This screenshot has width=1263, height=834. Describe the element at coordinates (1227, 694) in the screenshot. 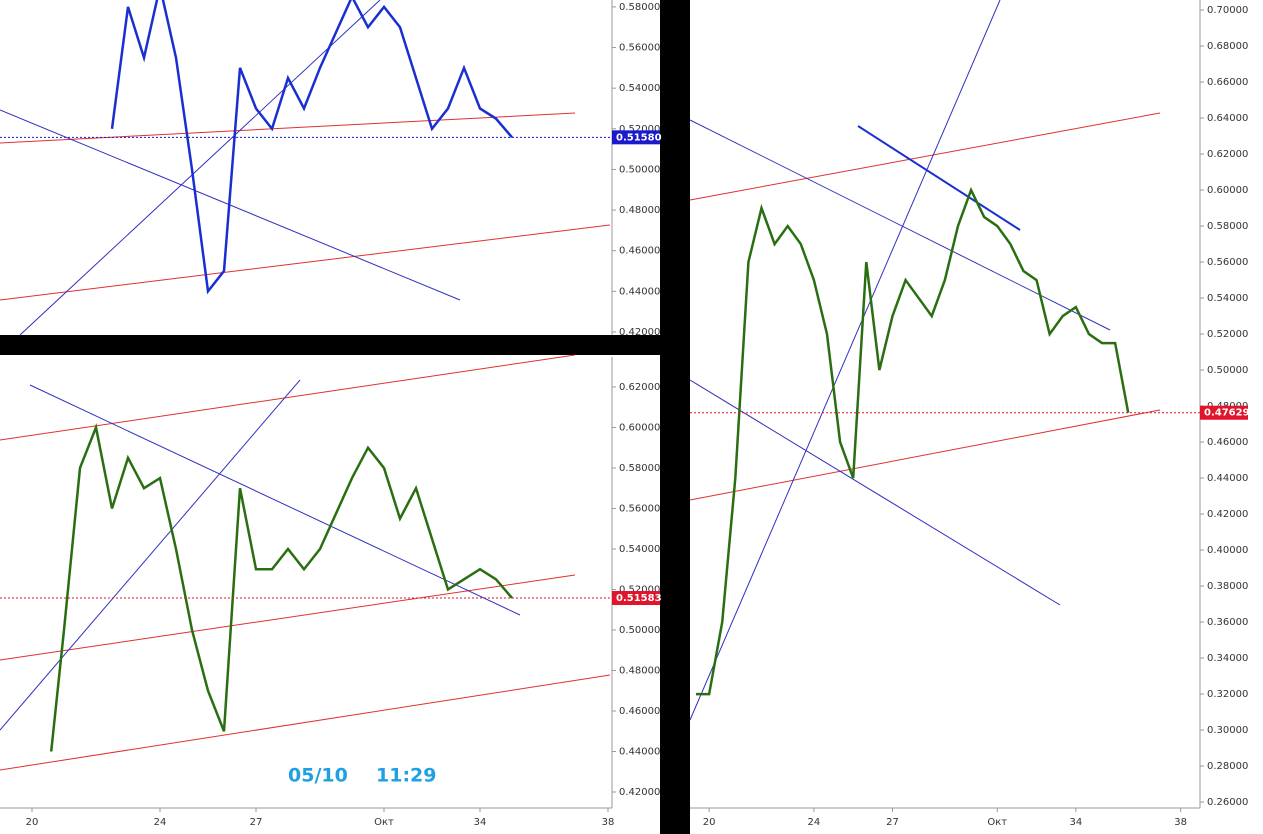

I see `y-tick-label: 0.32000` at that location.